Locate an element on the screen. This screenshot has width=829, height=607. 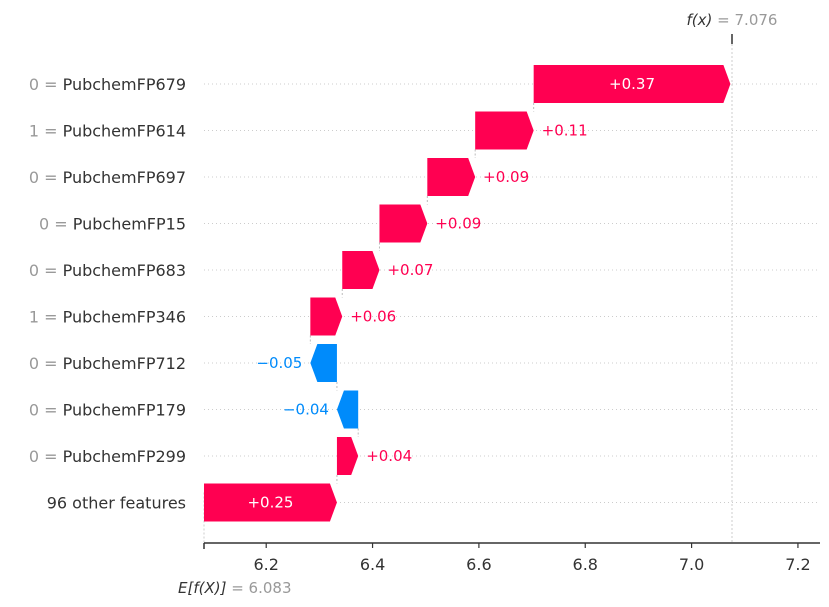
feature-name: PubchemFP15 is located at coordinates (129, 224).